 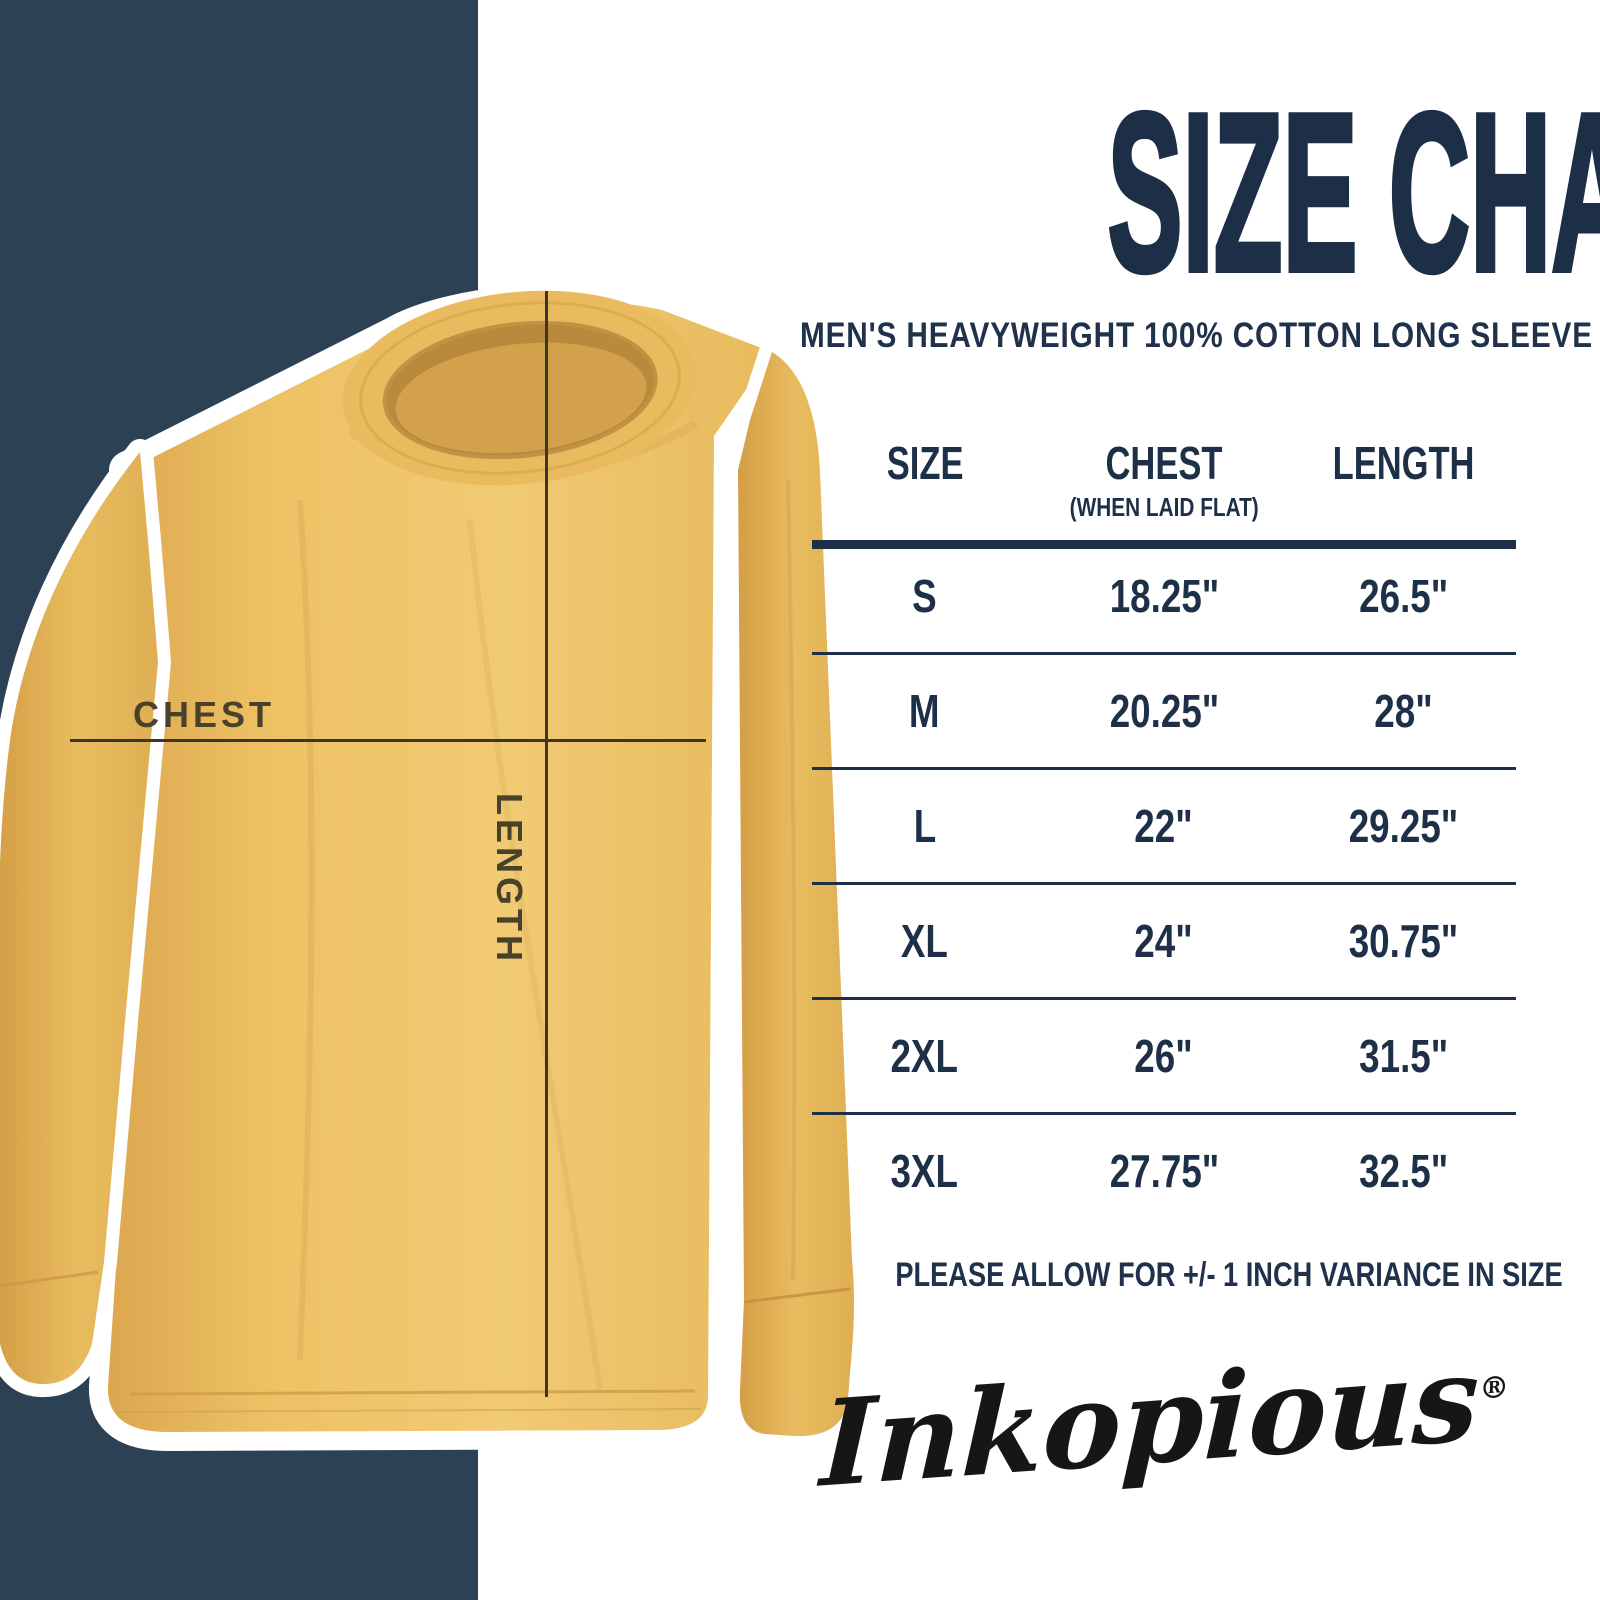 I want to click on header-chest: CHEST, so click(x=1164, y=463).